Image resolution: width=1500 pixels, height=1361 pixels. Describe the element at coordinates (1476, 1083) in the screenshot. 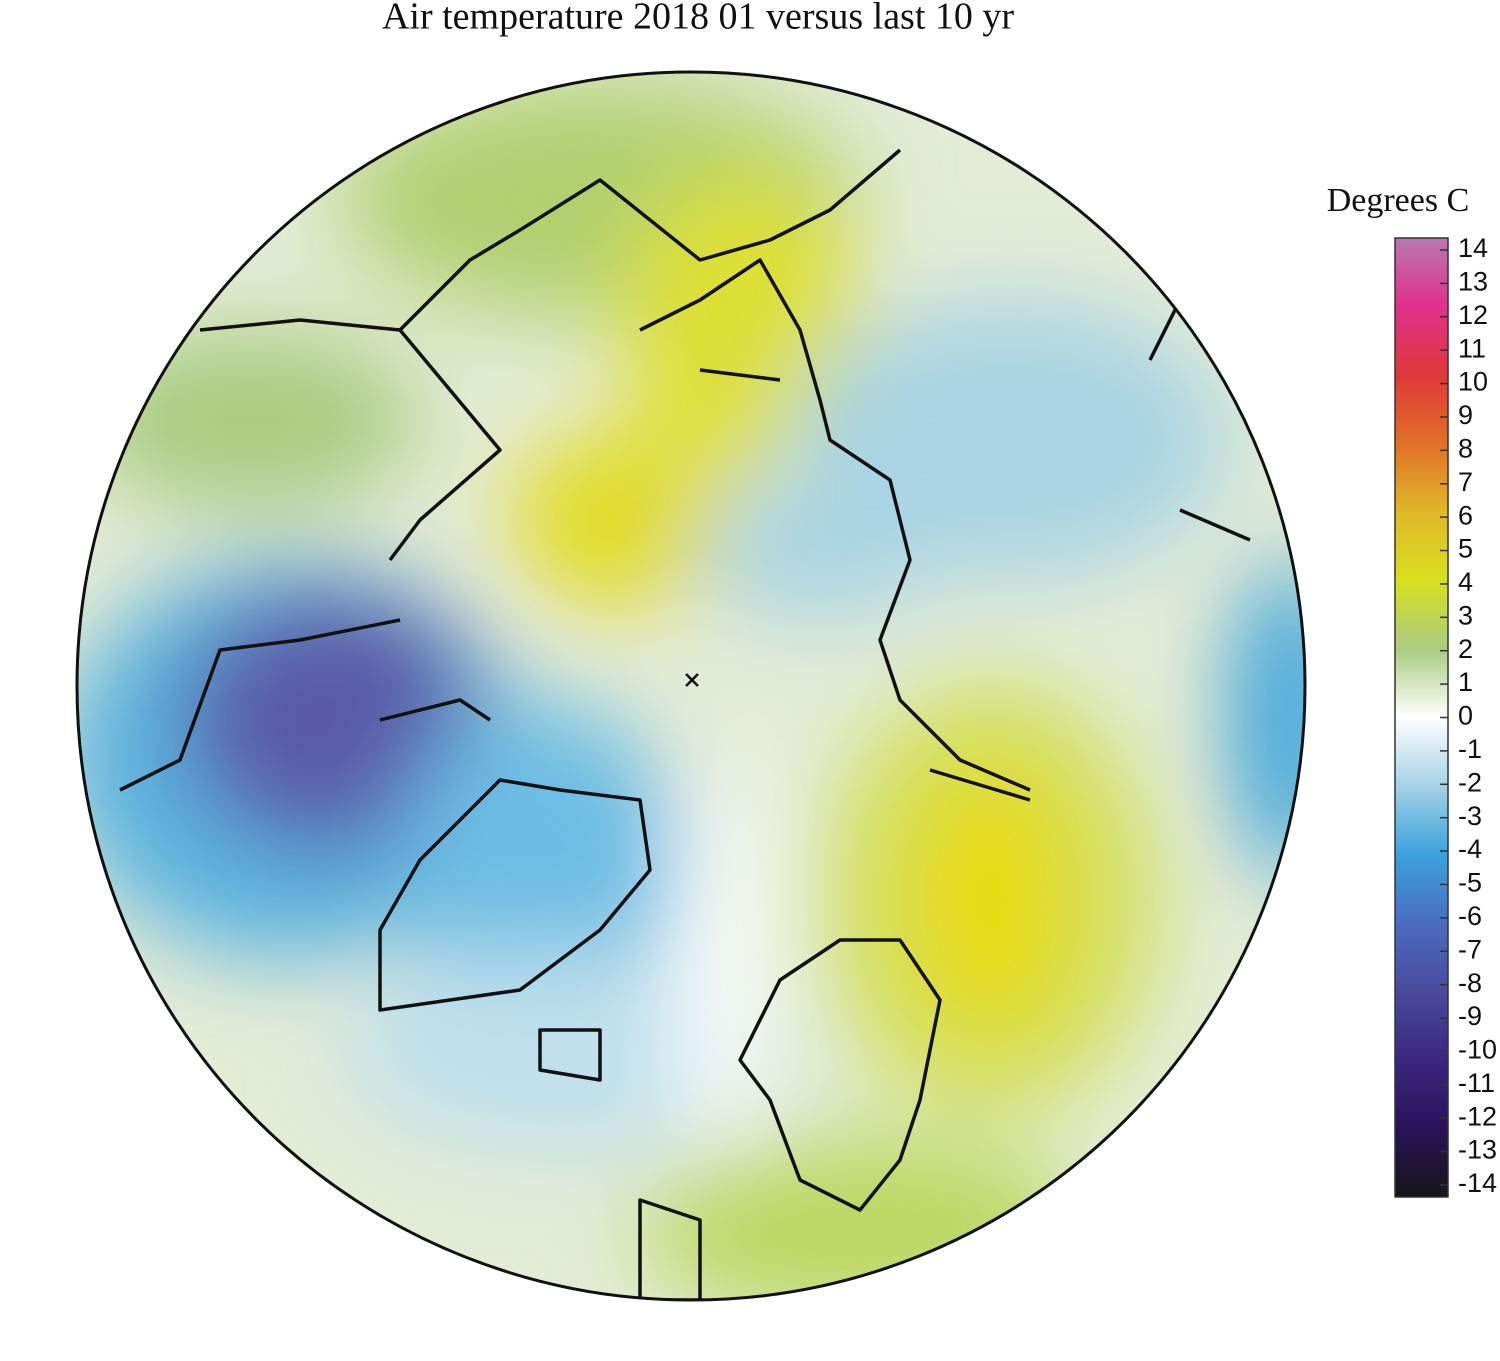

I see `colorbar-tick-label: -11` at that location.